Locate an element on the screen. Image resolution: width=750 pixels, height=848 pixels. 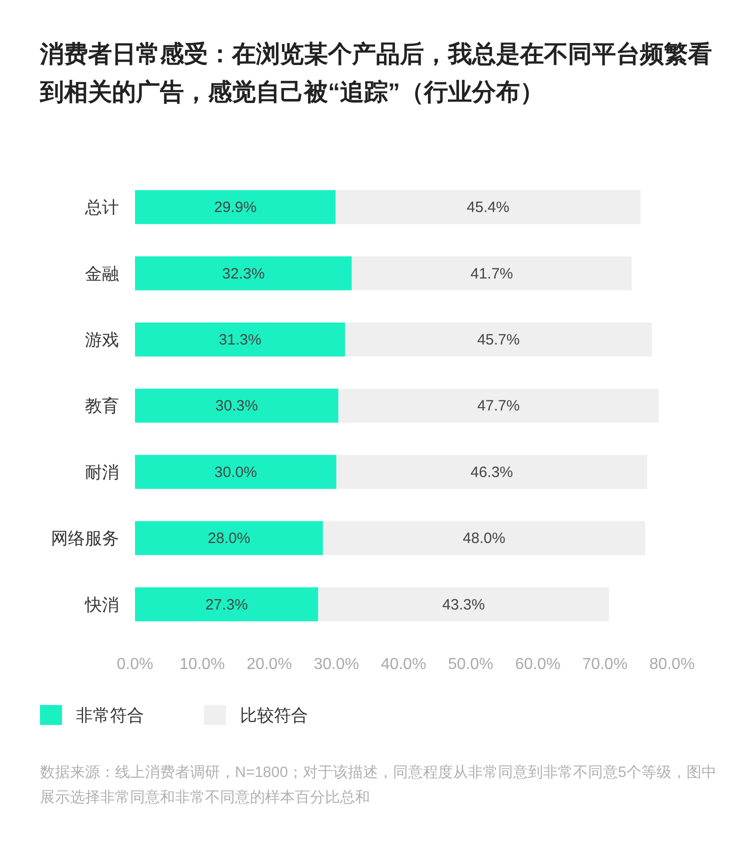
legend-label: 非常符合 is located at coordinates (110, 715).